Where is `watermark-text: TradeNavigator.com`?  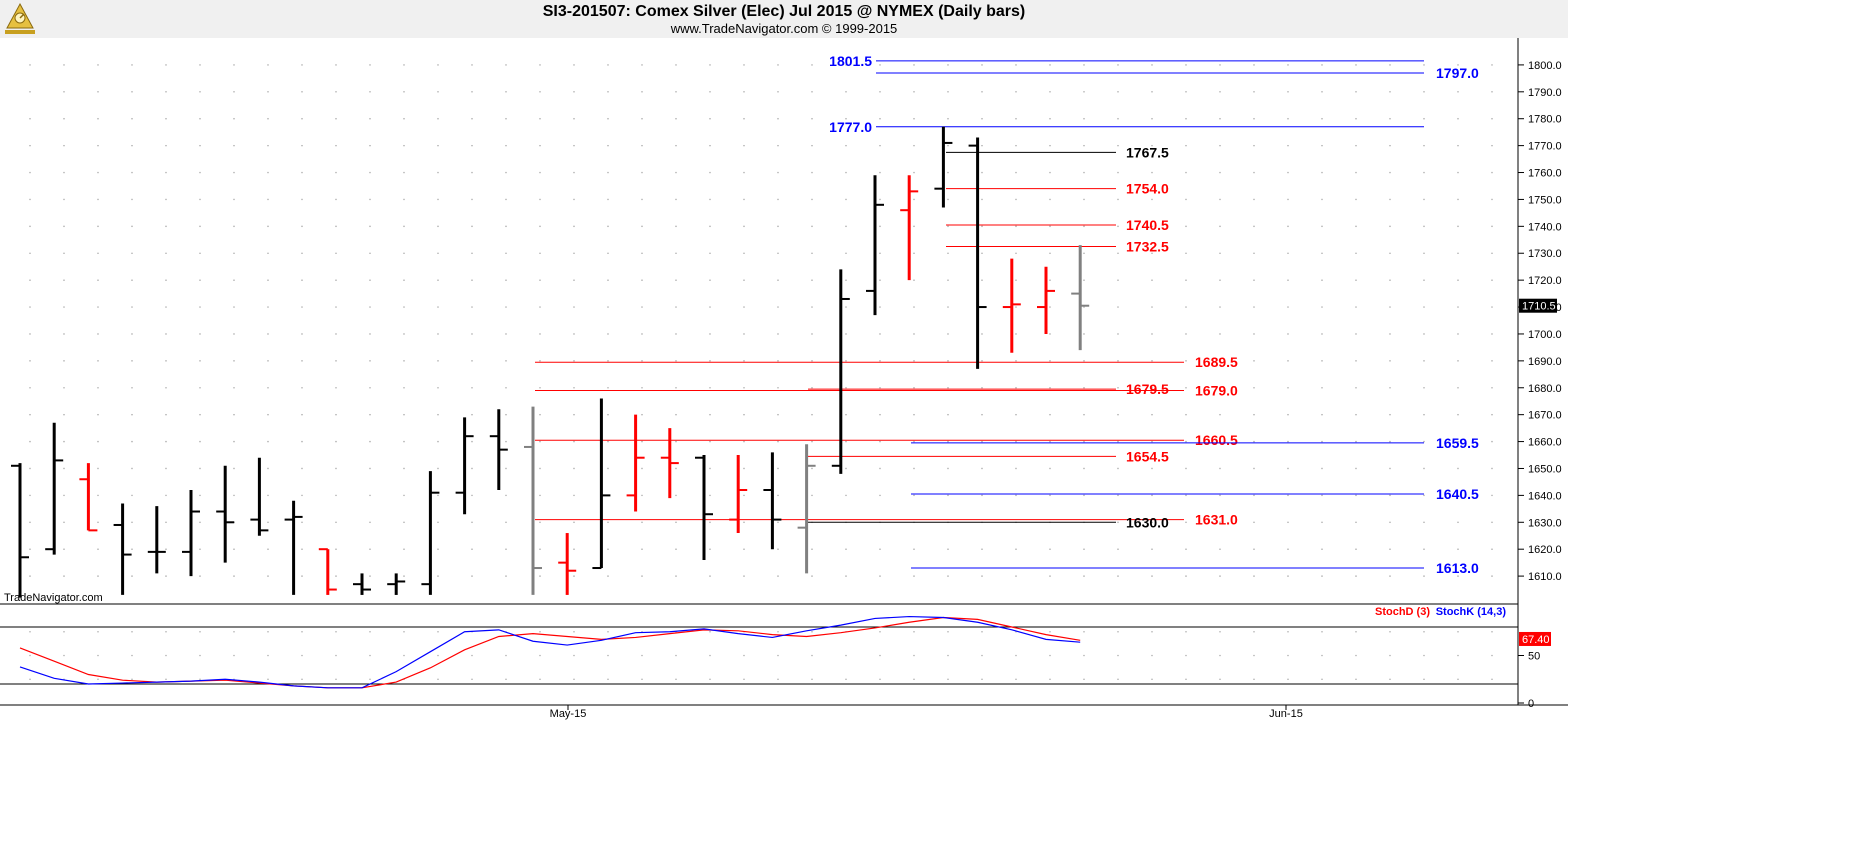
watermark-text: TradeNavigator.com is located at coordinates (53, 598).